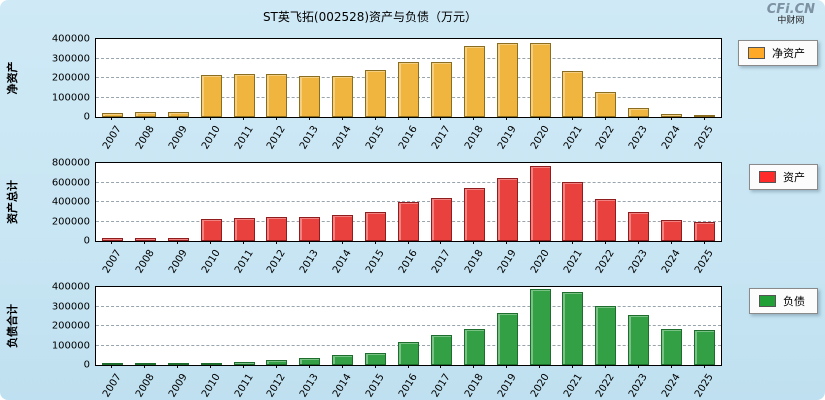  I want to click on legend: 资产, so click(783, 177).